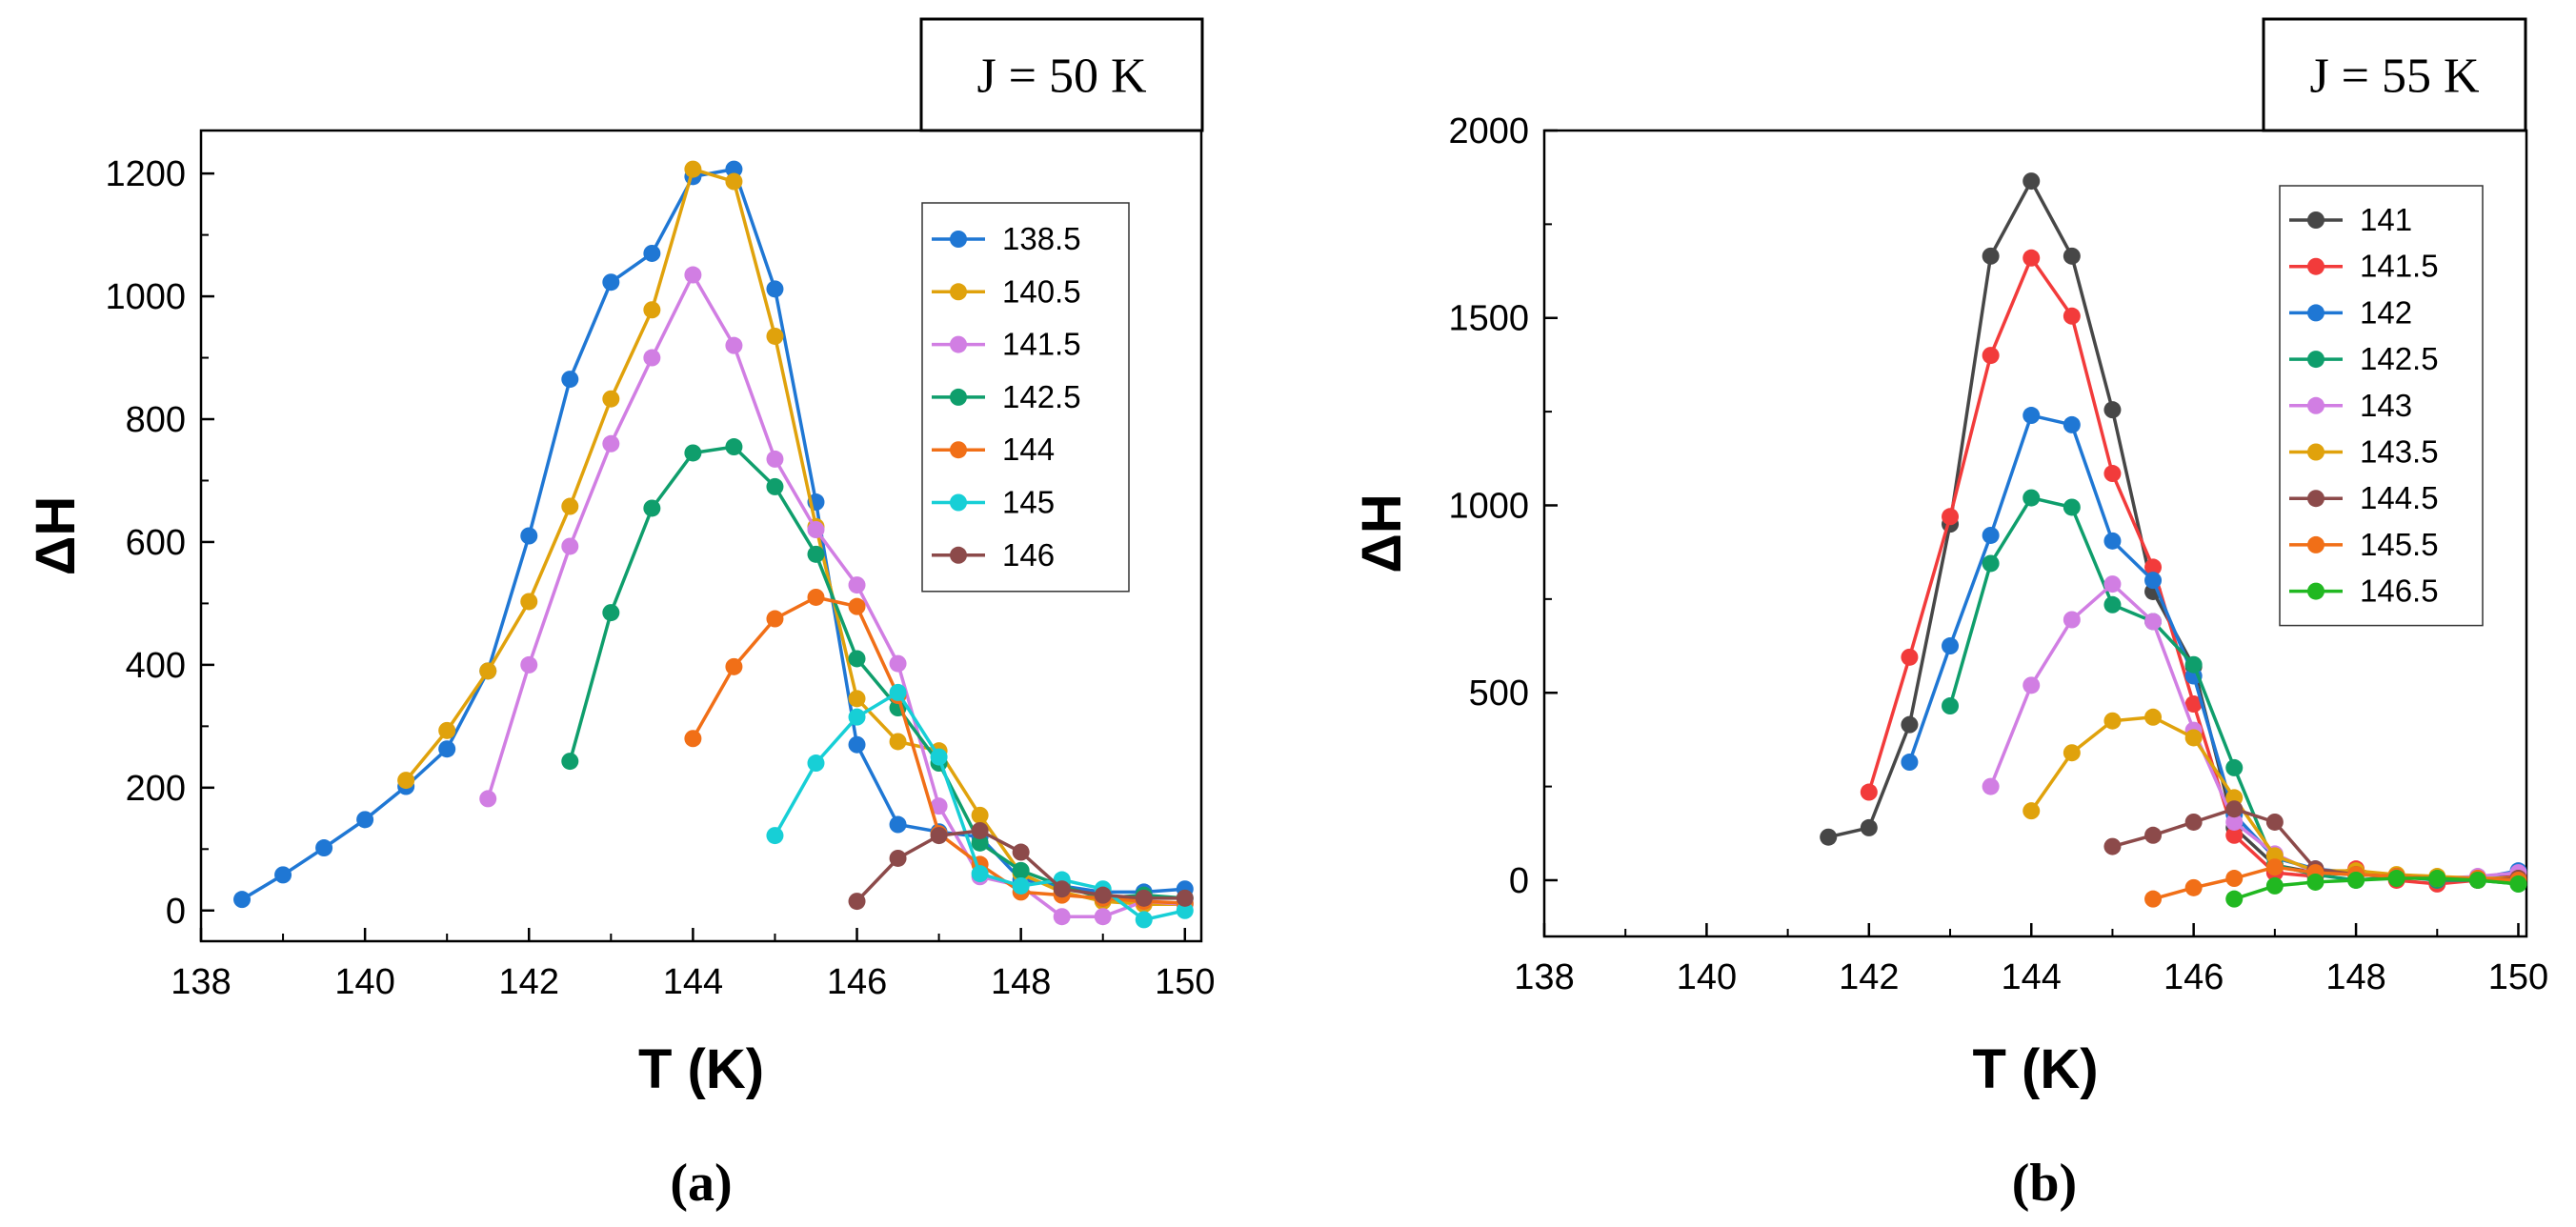  What do you see at coordinates (2335, 883) in the screenshot?
I see `series-145.5` at bounding box center [2335, 883].